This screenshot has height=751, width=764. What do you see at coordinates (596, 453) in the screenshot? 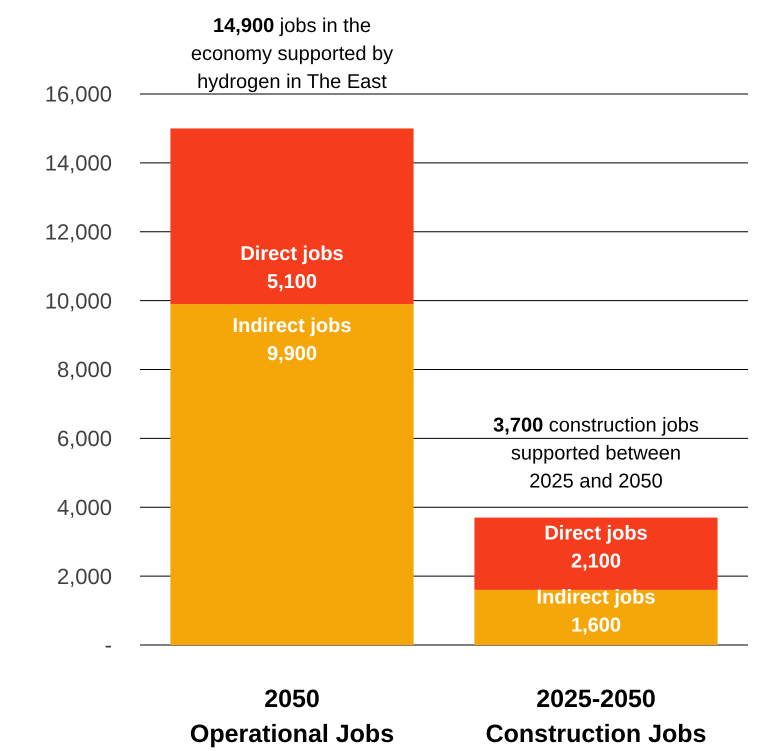
I see `annotation: 3,700 construction jobs supported between 2025 and 2050` at bounding box center [596, 453].